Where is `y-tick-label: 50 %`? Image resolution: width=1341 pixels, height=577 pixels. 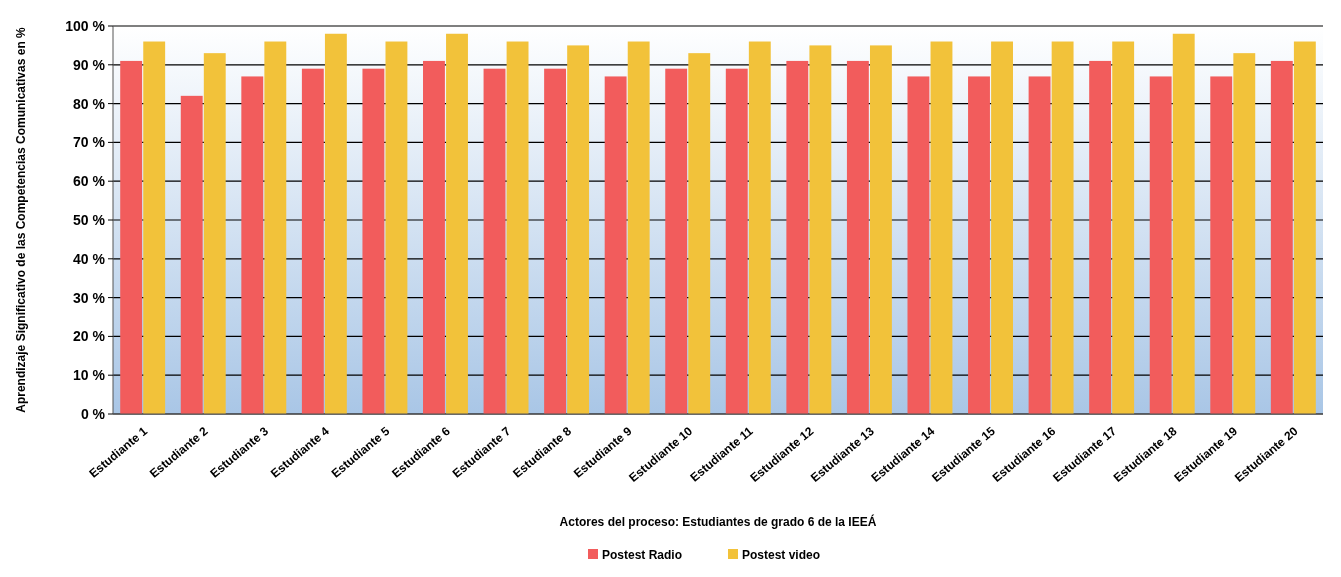
y-tick-label: 50 % is located at coordinates (89, 219).